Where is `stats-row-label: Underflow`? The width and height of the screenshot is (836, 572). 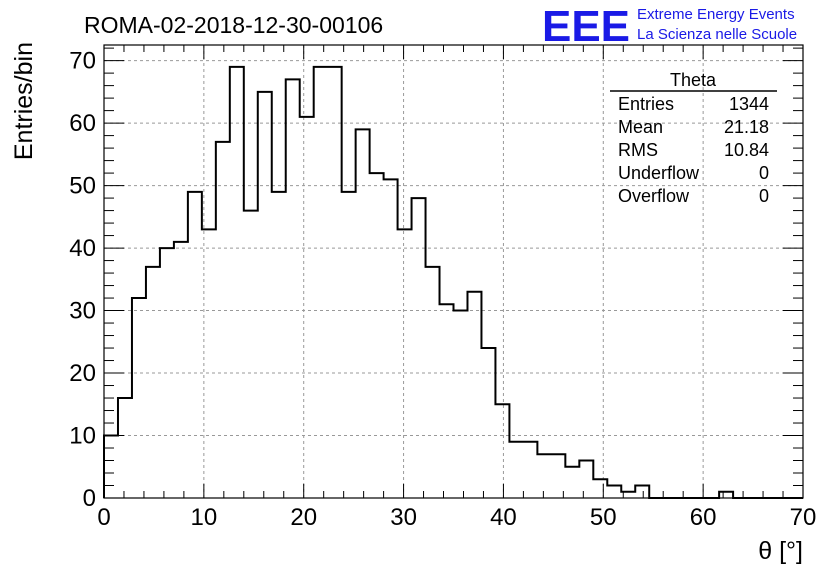 stats-row-label: Underflow is located at coordinates (659, 173).